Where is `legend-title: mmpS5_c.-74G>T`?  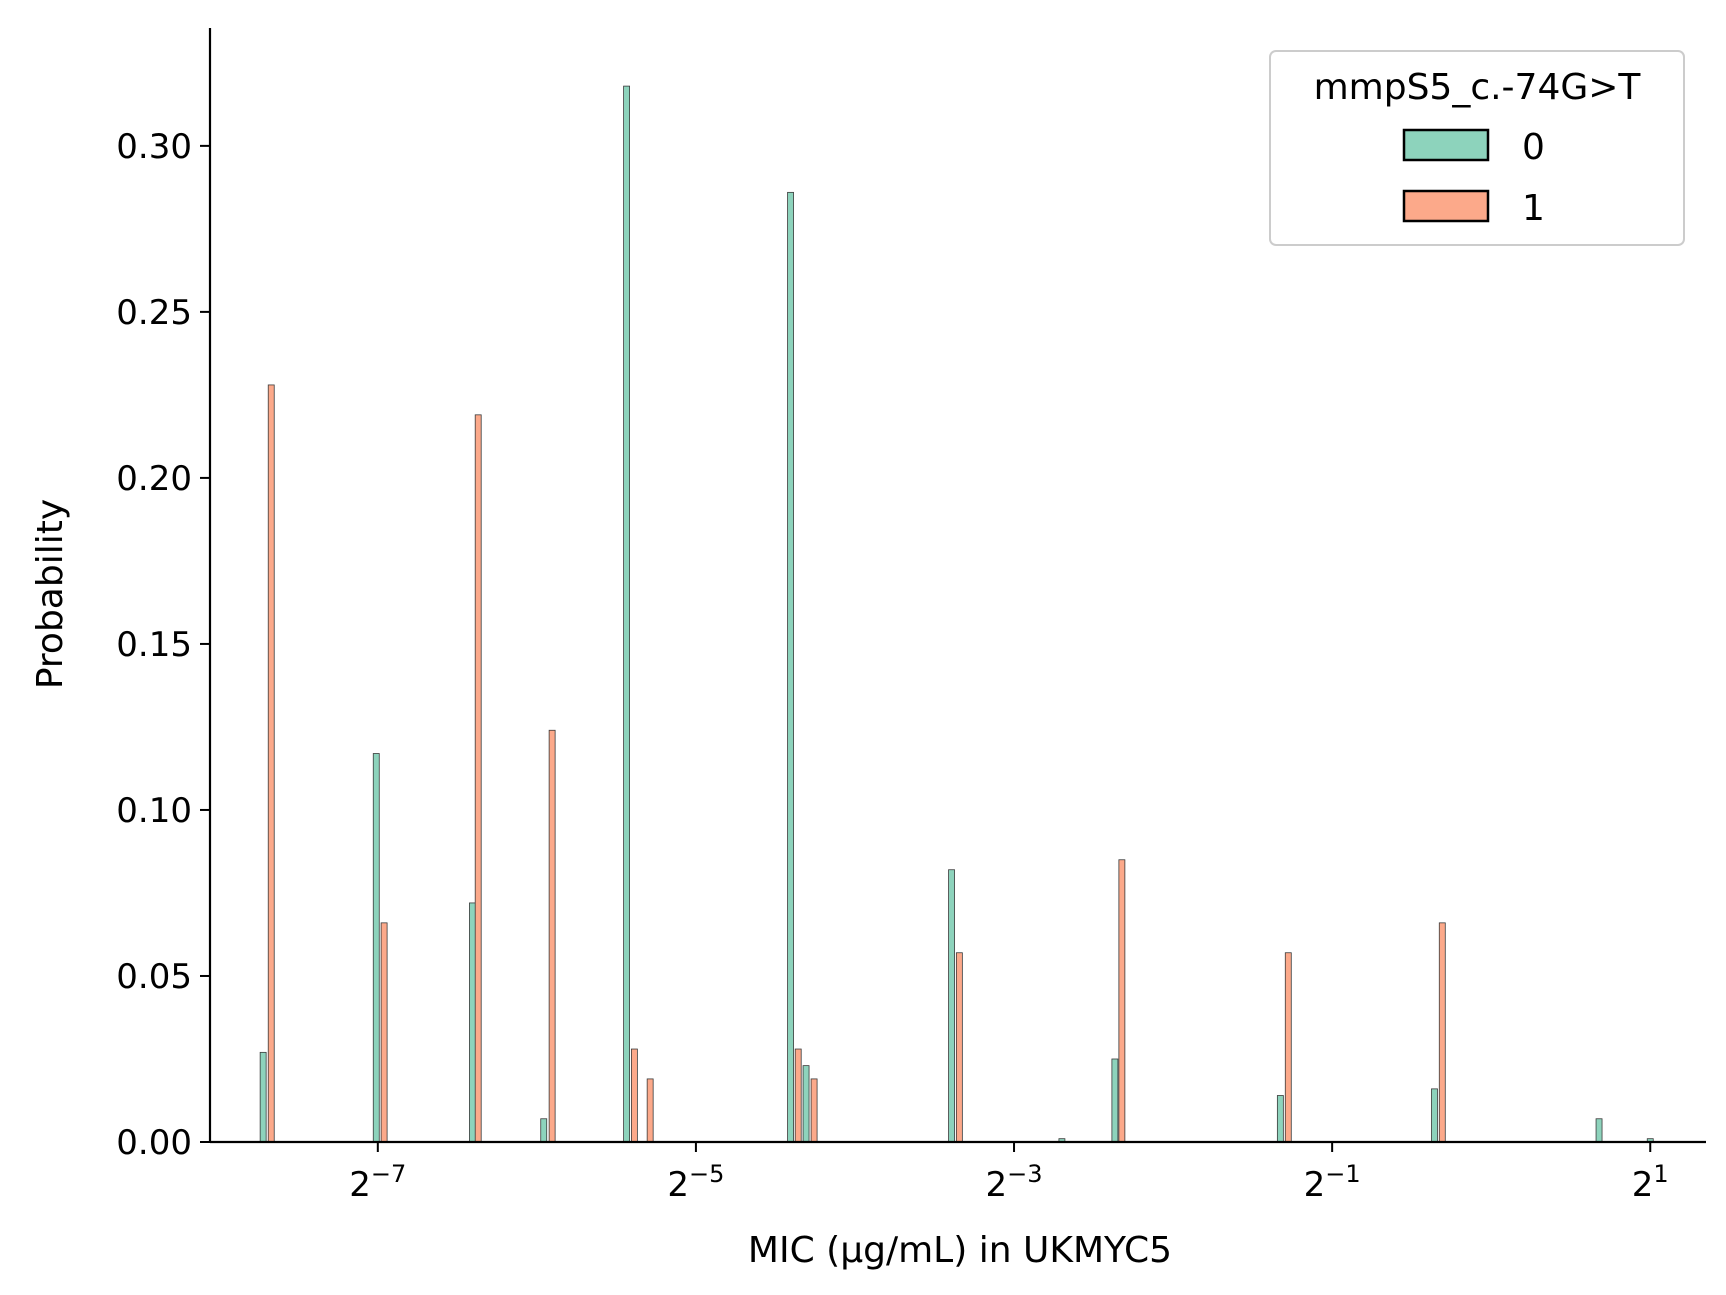
legend-title: mmpS5_c.-74G>T is located at coordinates (1478, 87).